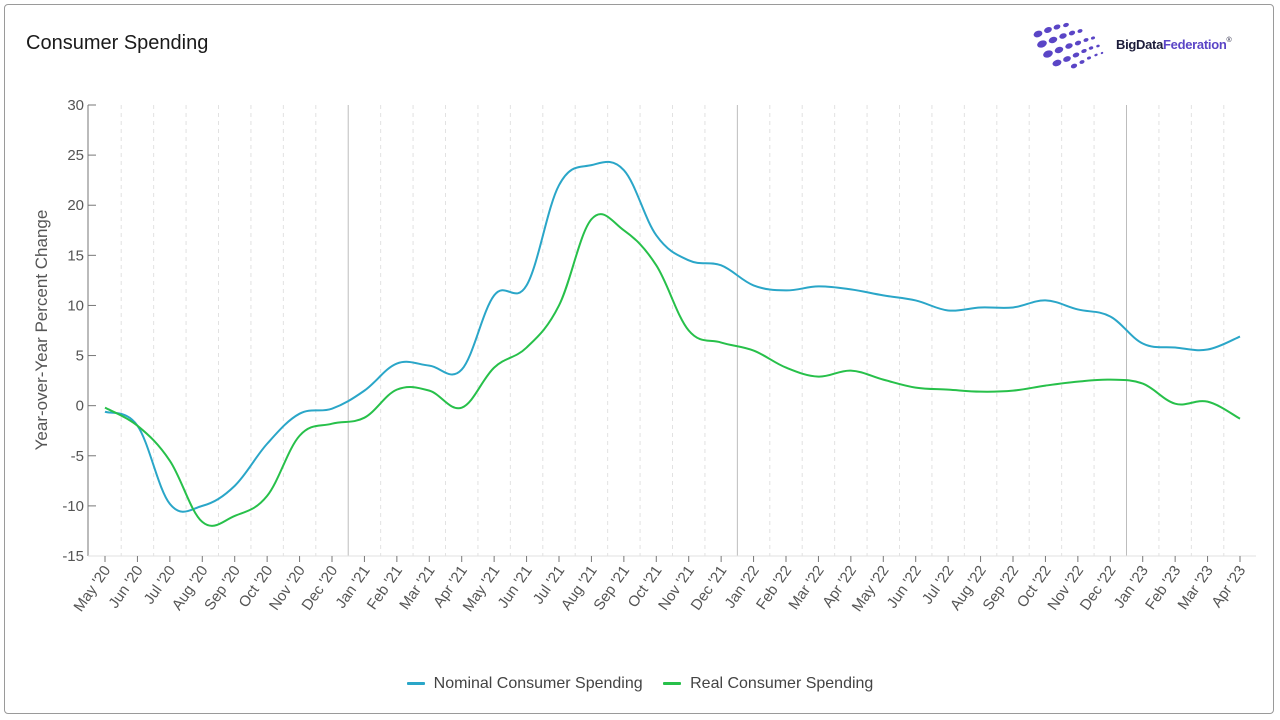  I want to click on y-tick-label: 25, so click(75, 155).